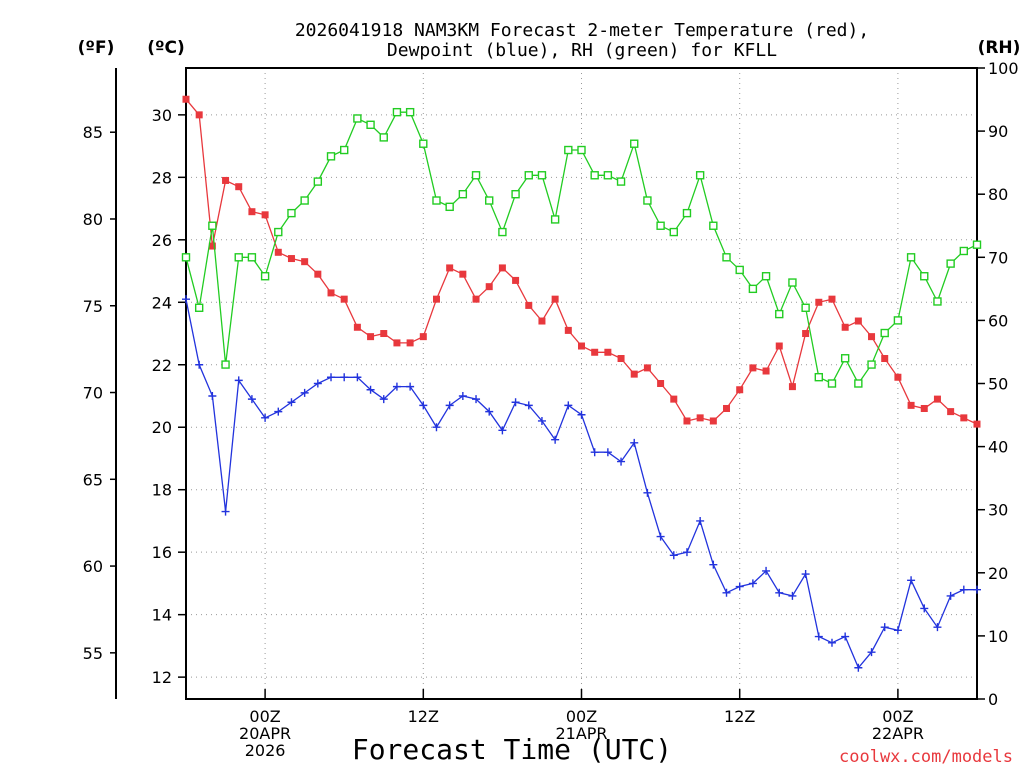 The image size is (1024, 768). I want to click on chart-title-line2: Dewpoint (blue), RH (green) for KFLL, so click(582, 50).